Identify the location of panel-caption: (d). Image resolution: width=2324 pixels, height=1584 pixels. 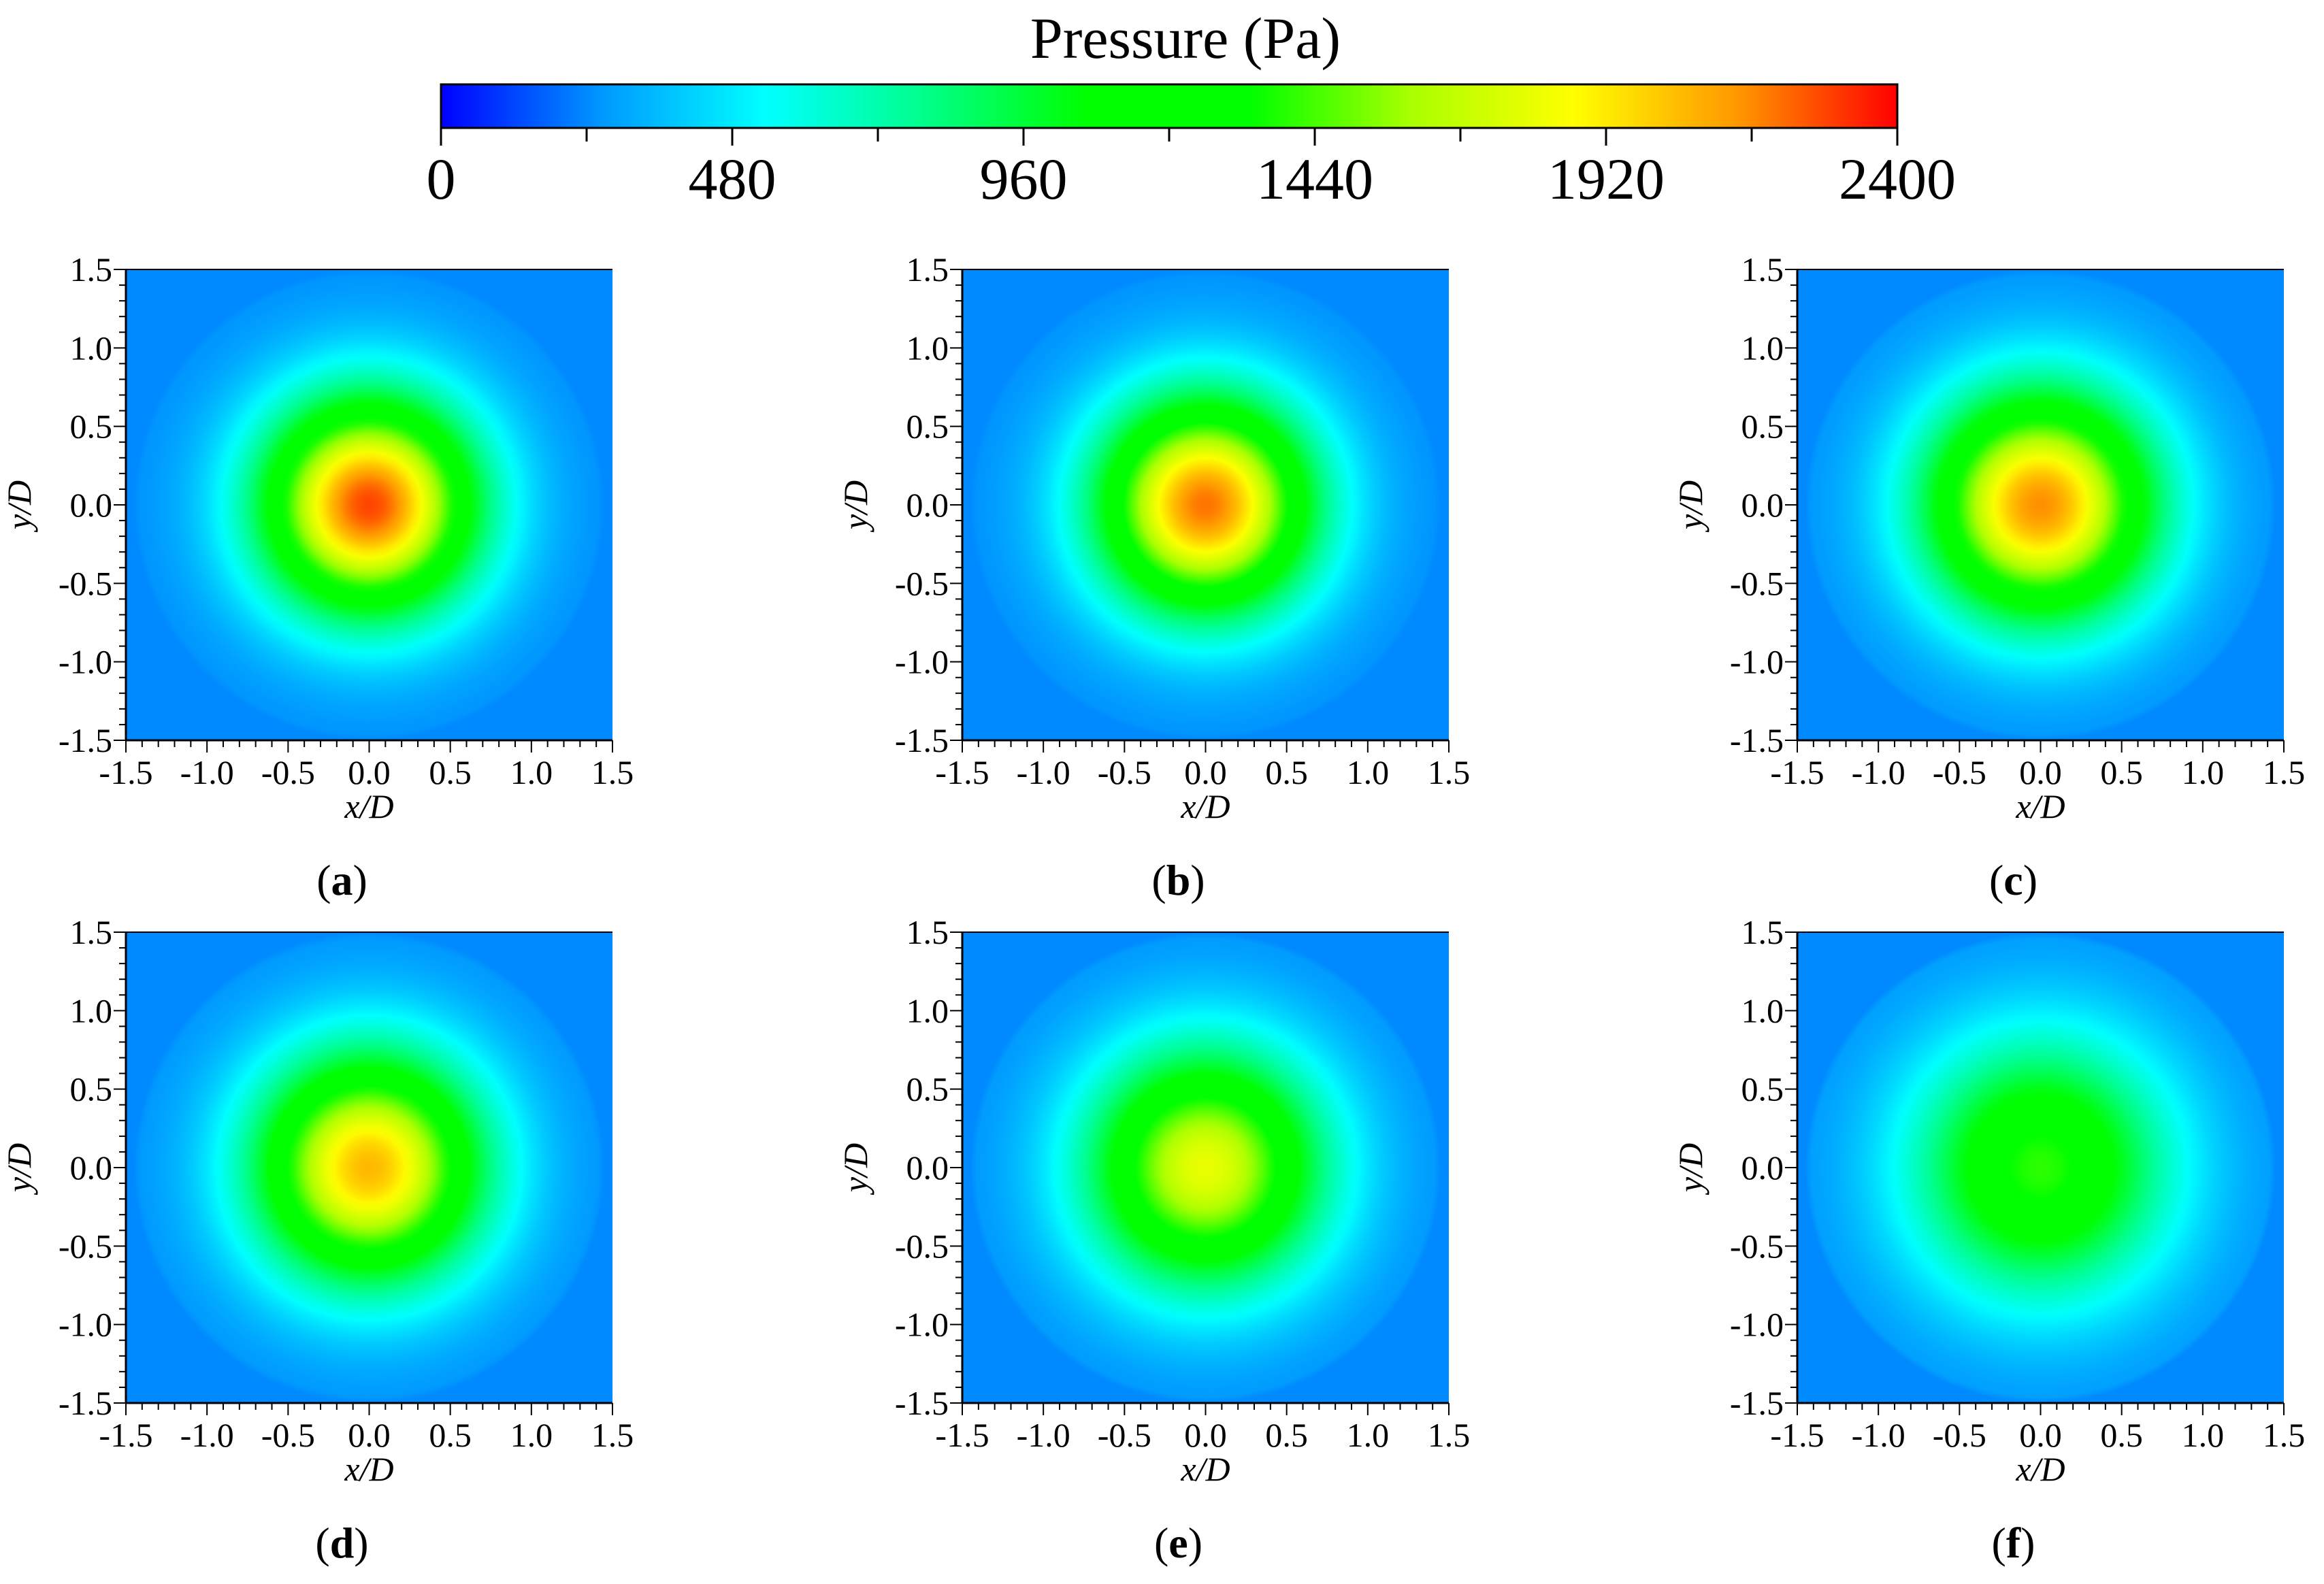
(341, 1543).